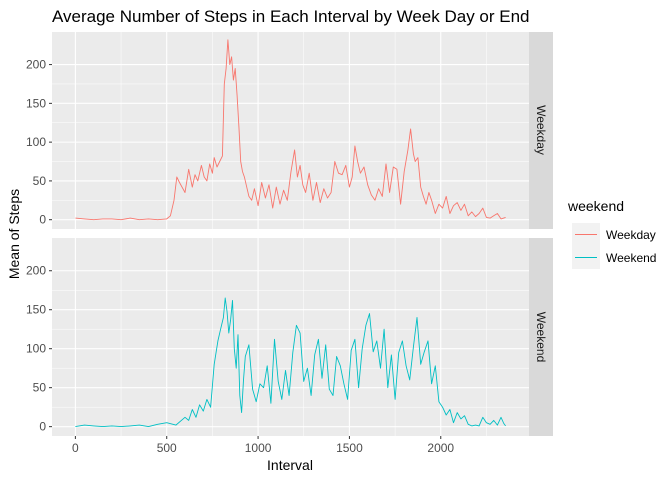  I want to click on strip-weekend, so click(541, 337).